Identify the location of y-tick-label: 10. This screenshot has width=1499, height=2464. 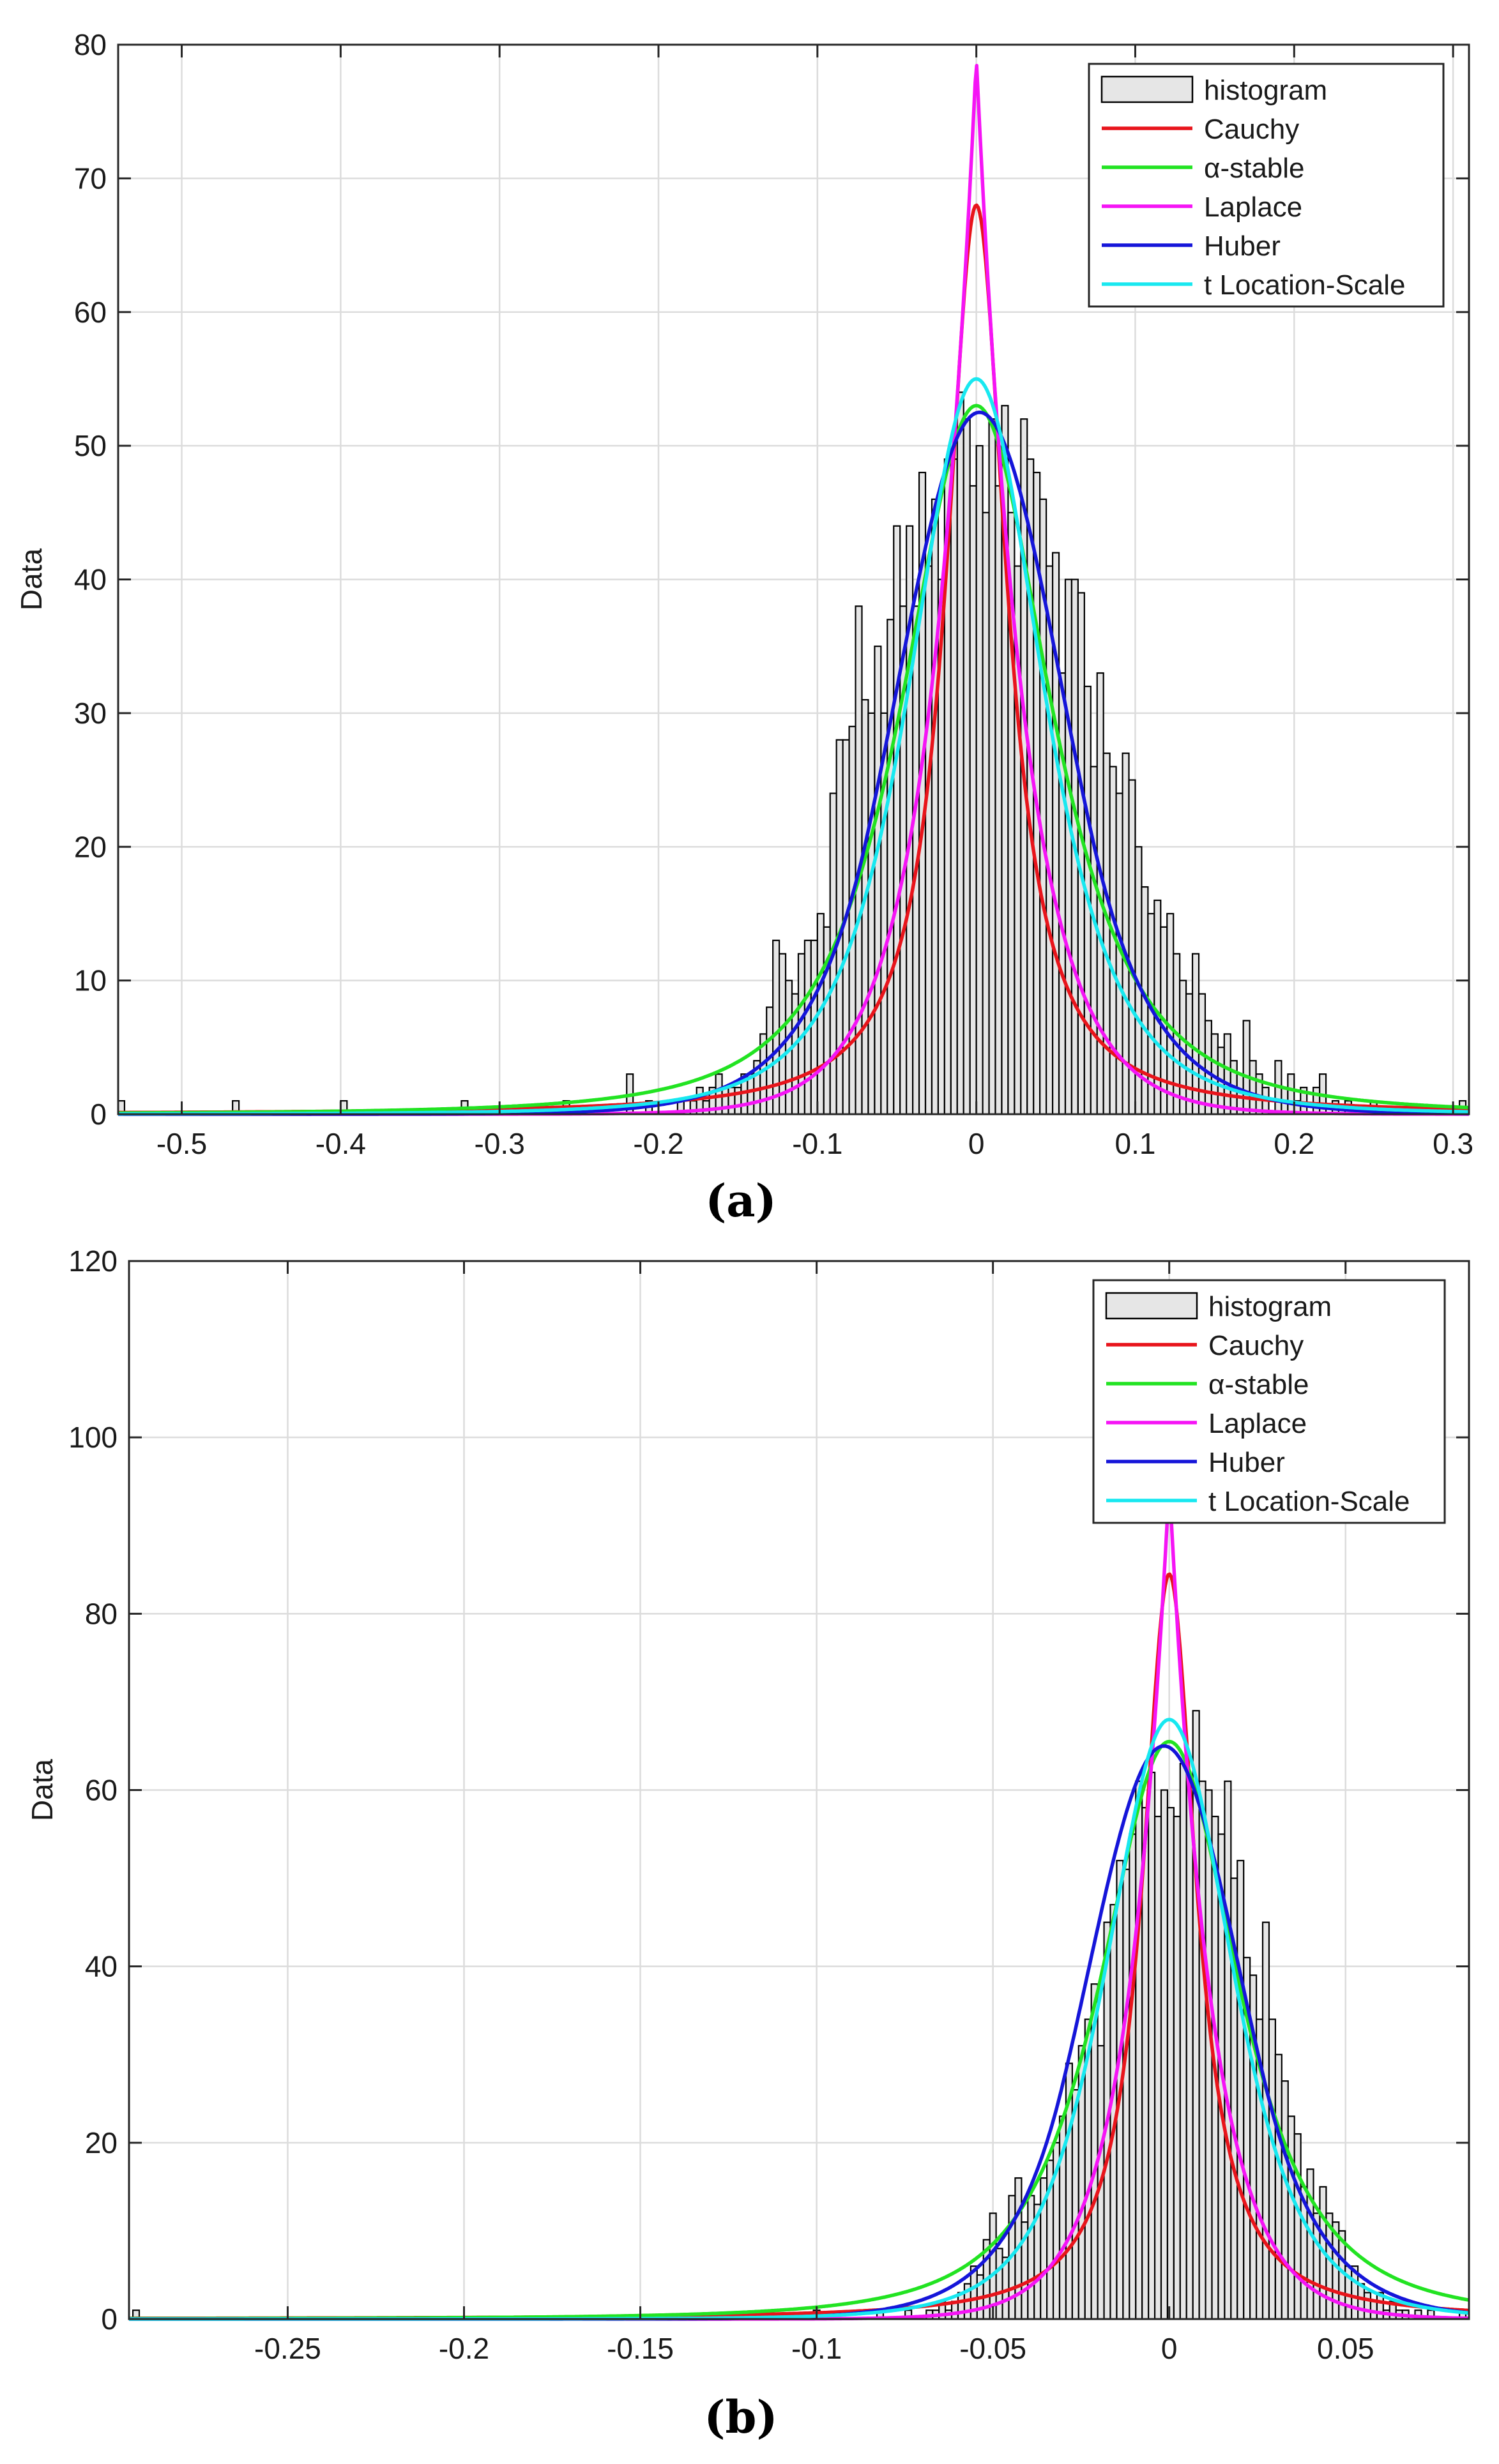
(90, 980).